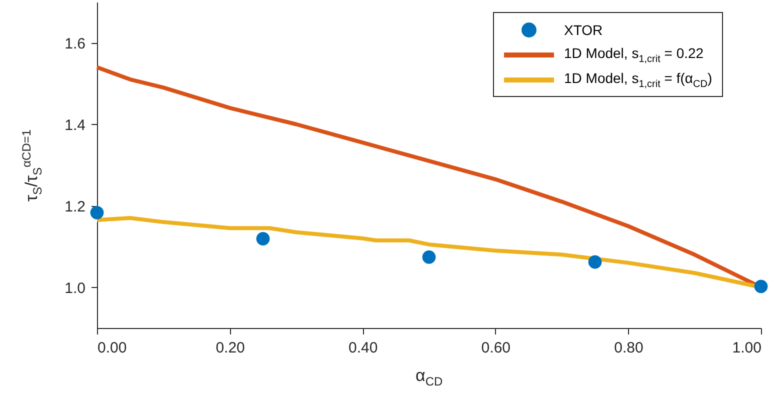 The height and width of the screenshot is (404, 780). What do you see at coordinates (629, 348) in the screenshot?
I see `x-tick-label: 0.80` at bounding box center [629, 348].